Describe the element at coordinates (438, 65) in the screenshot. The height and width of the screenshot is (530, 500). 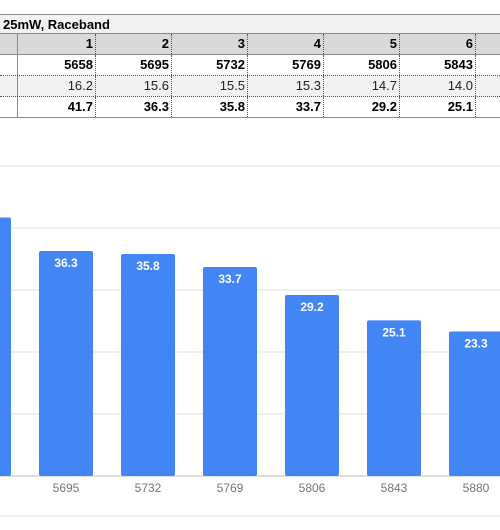
I see `table-cell: 5843` at that location.